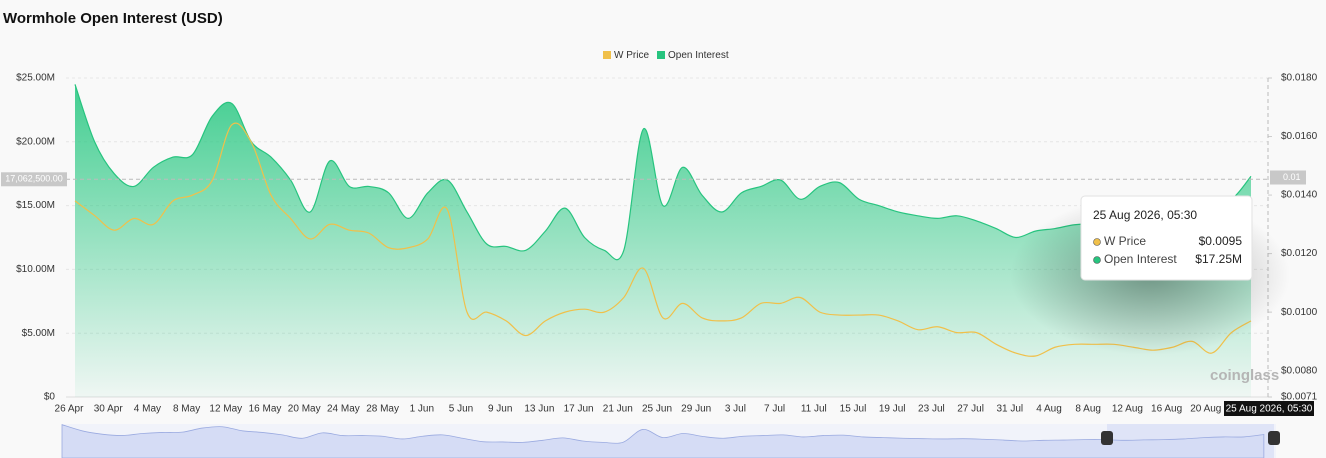 This screenshot has width=1326, height=458. What do you see at coordinates (1009, 409) in the screenshot?
I see `x-tick-label: 31 Jul` at bounding box center [1009, 409].